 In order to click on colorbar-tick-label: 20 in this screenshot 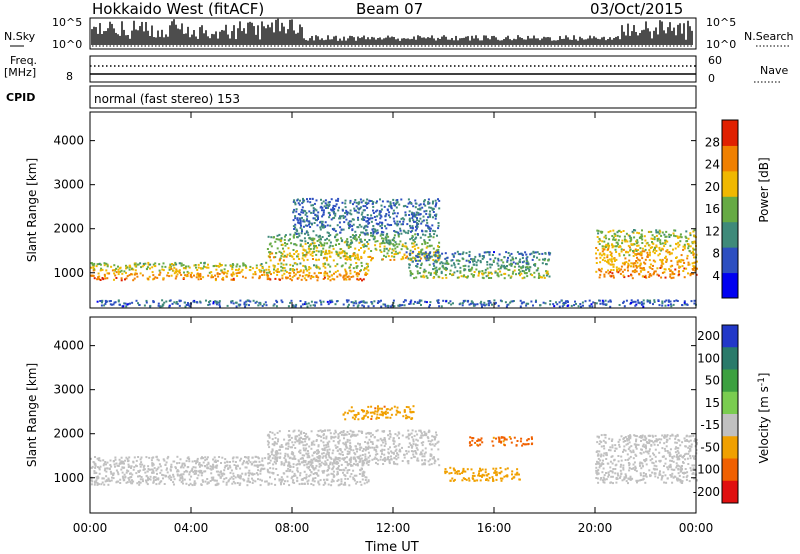, I will do `click(712, 187)`.